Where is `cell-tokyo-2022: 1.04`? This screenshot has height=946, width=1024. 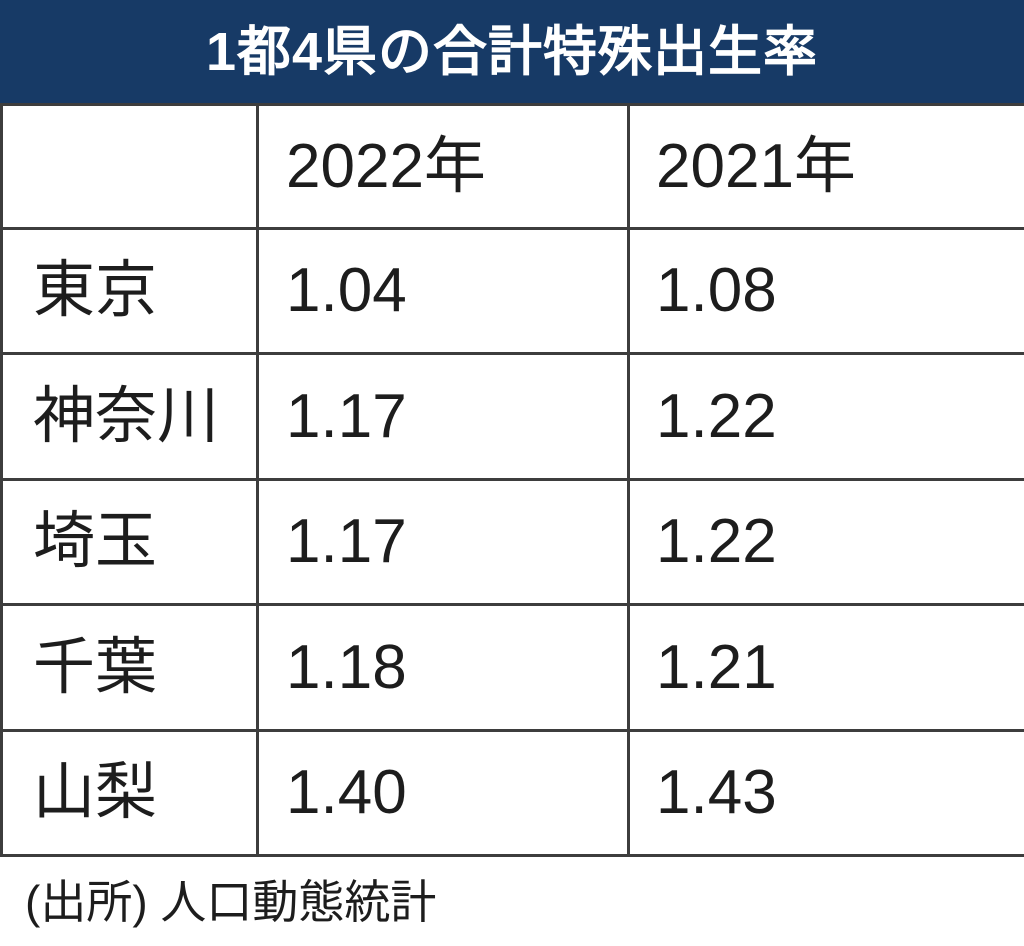 cell-tokyo-2022: 1.04 is located at coordinates (444, 292).